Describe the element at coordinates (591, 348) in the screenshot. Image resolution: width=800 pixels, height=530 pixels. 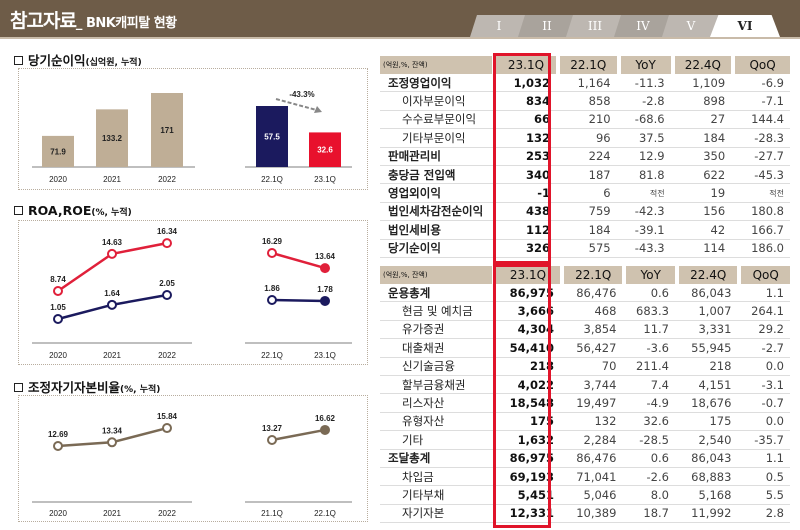
I see `cell-value: 56,427` at that location.